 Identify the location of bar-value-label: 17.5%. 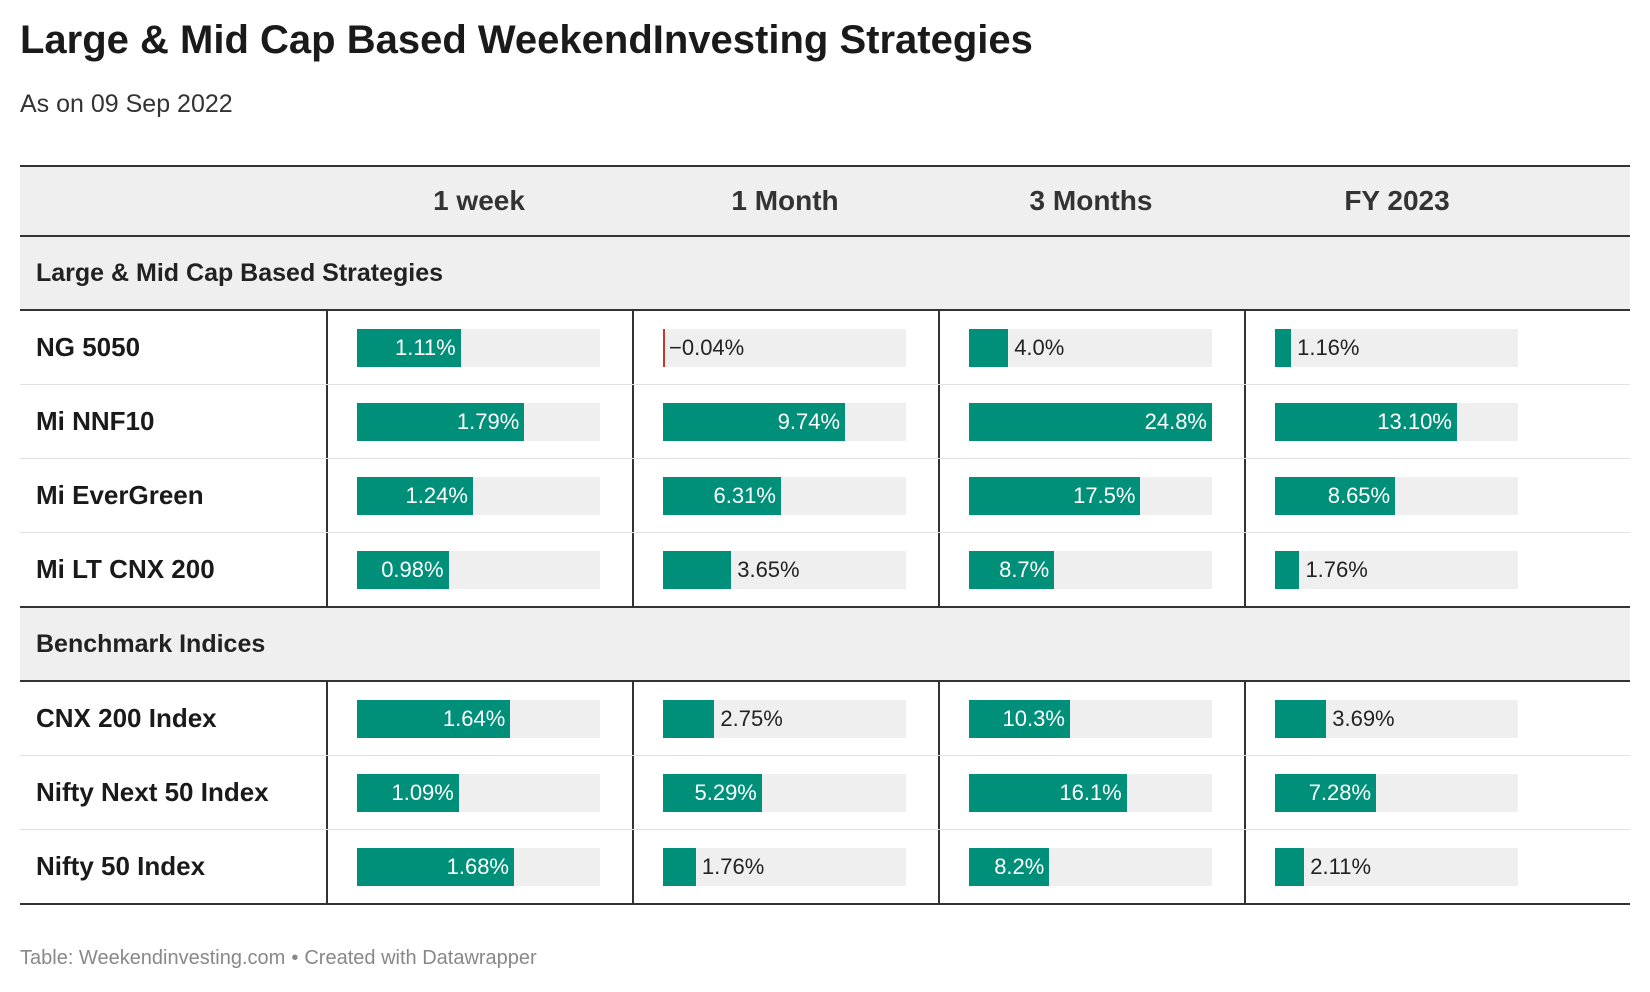
(1104, 495).